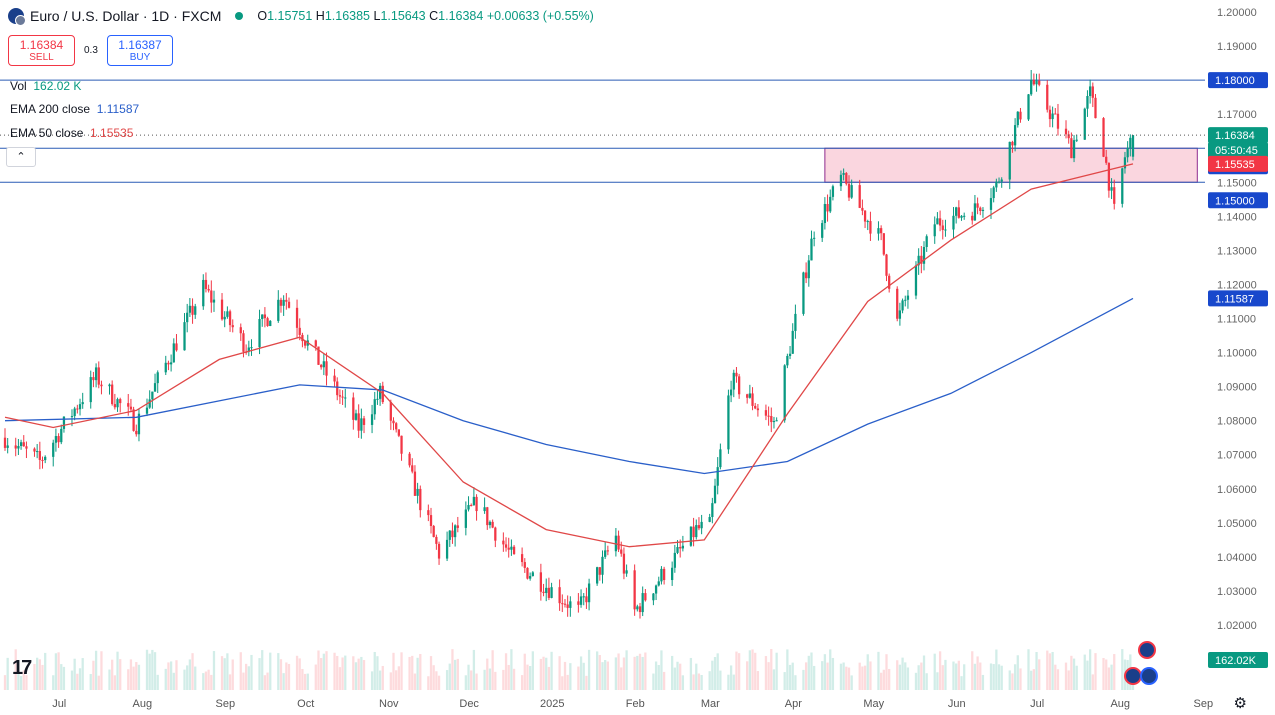 This screenshot has width=1275, height=715. Describe the element at coordinates (46, 86) in the screenshot. I see `volume-legend: Vol 162.02 K` at that location.